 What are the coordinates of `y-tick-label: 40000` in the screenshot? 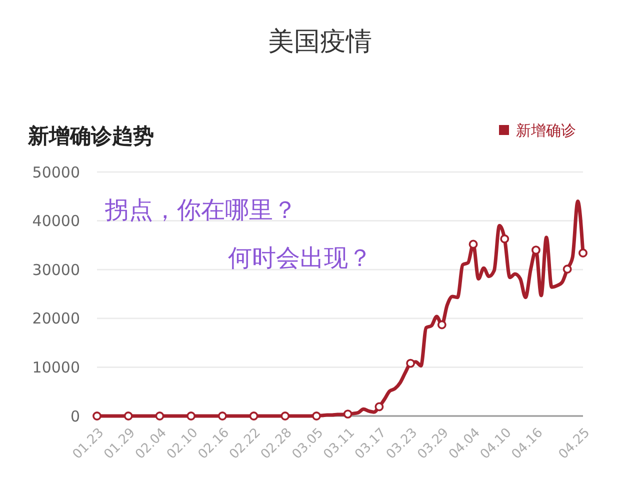 It's located at (56, 221).